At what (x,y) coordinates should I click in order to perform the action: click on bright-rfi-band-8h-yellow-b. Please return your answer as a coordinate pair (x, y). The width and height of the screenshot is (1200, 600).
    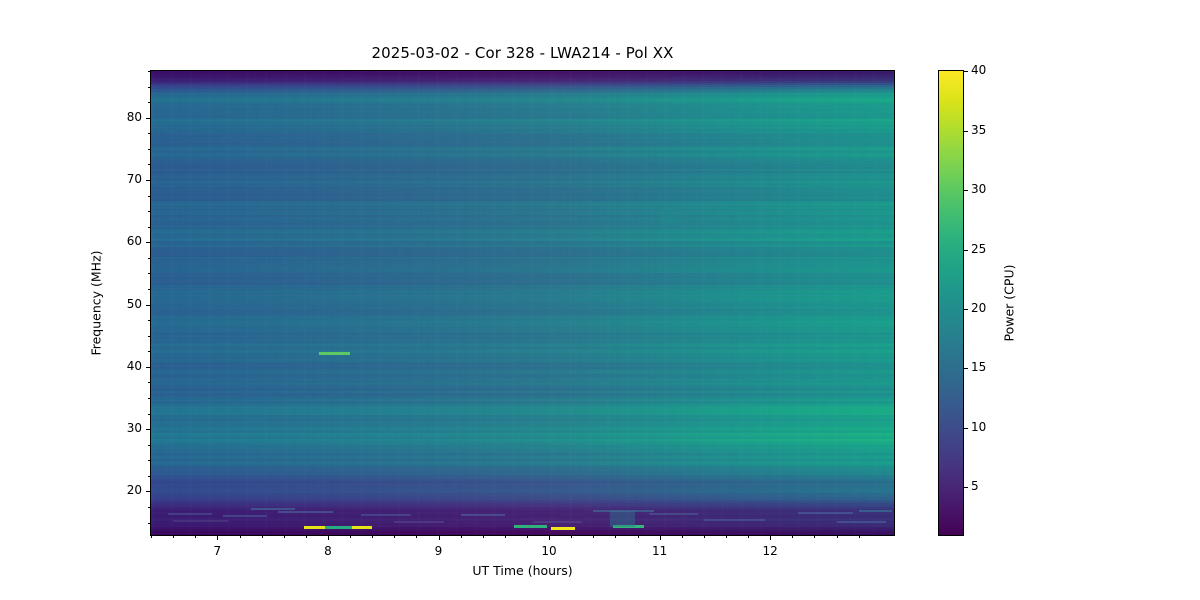
    Looking at the image, I should click on (362, 527).